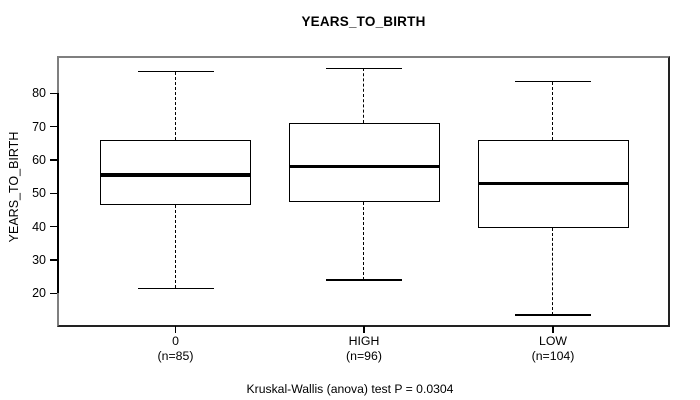 This screenshot has height=400, width=700. I want to click on y-tick-label: 50, so click(39, 193).